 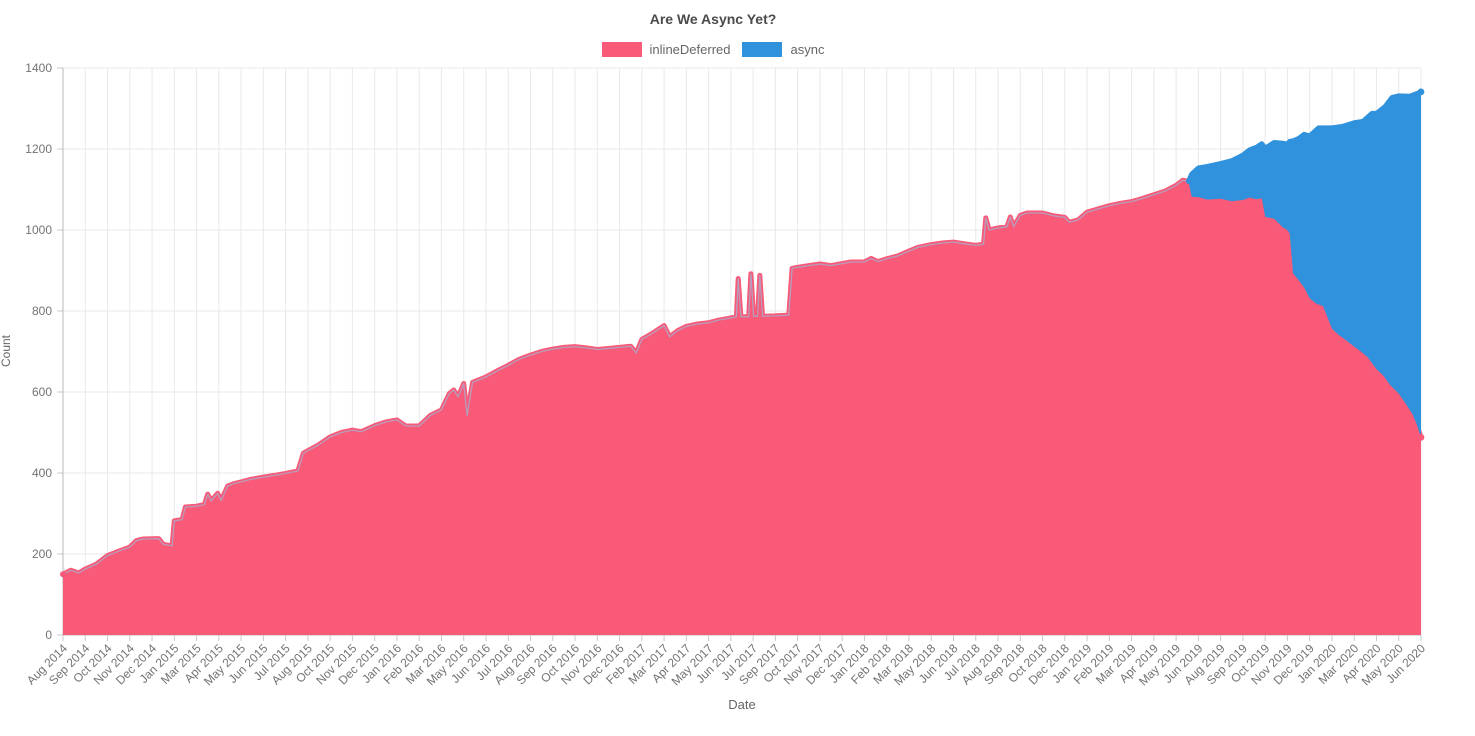 I want to click on y-tick-label: 200, so click(x=42, y=554).